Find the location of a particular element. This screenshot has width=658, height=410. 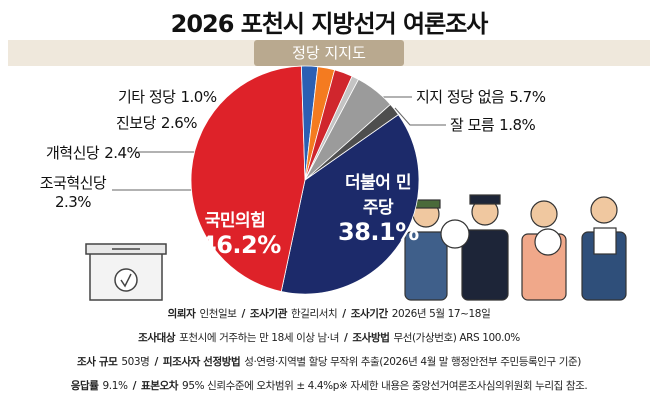

chart-subtitle: 정당 지지도 is located at coordinates (329, 53).